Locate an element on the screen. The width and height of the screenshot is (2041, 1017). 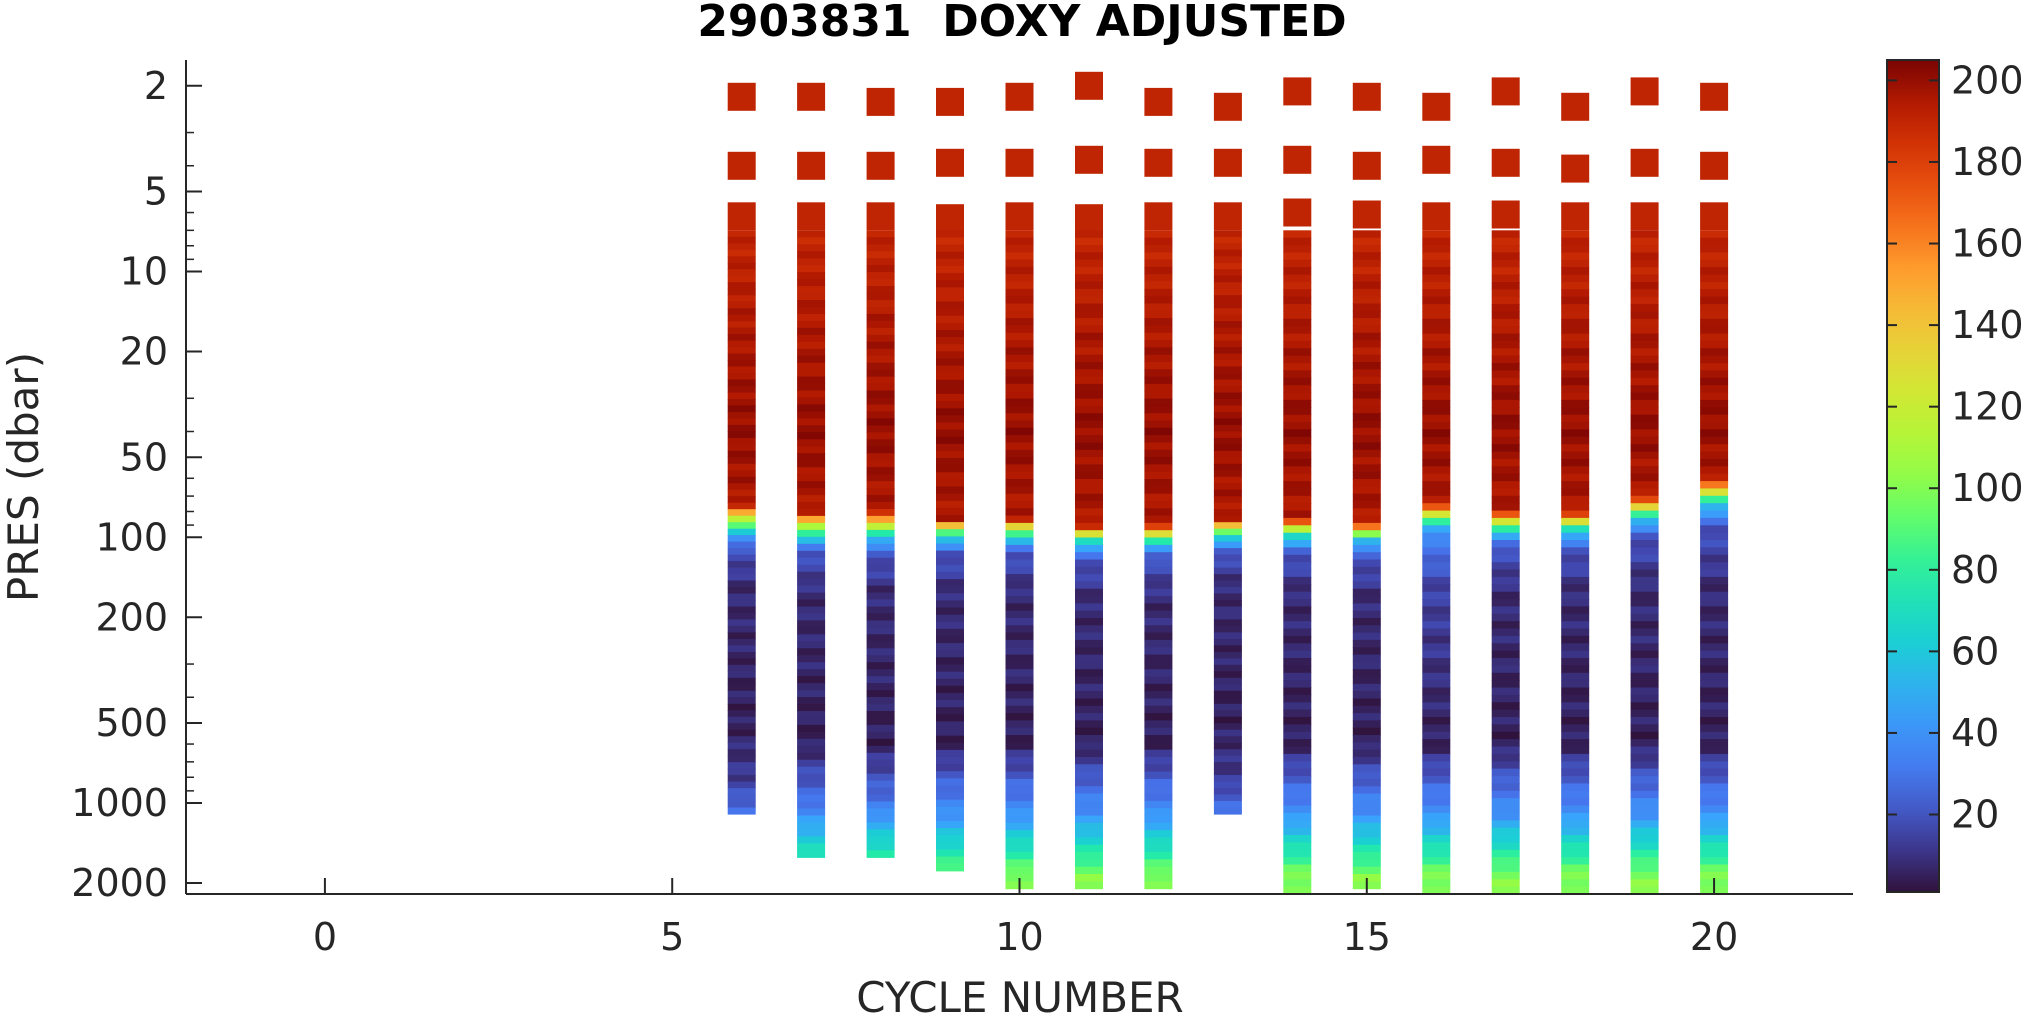
y-axis-label: PRES (dbar) is located at coordinates (24, 477).